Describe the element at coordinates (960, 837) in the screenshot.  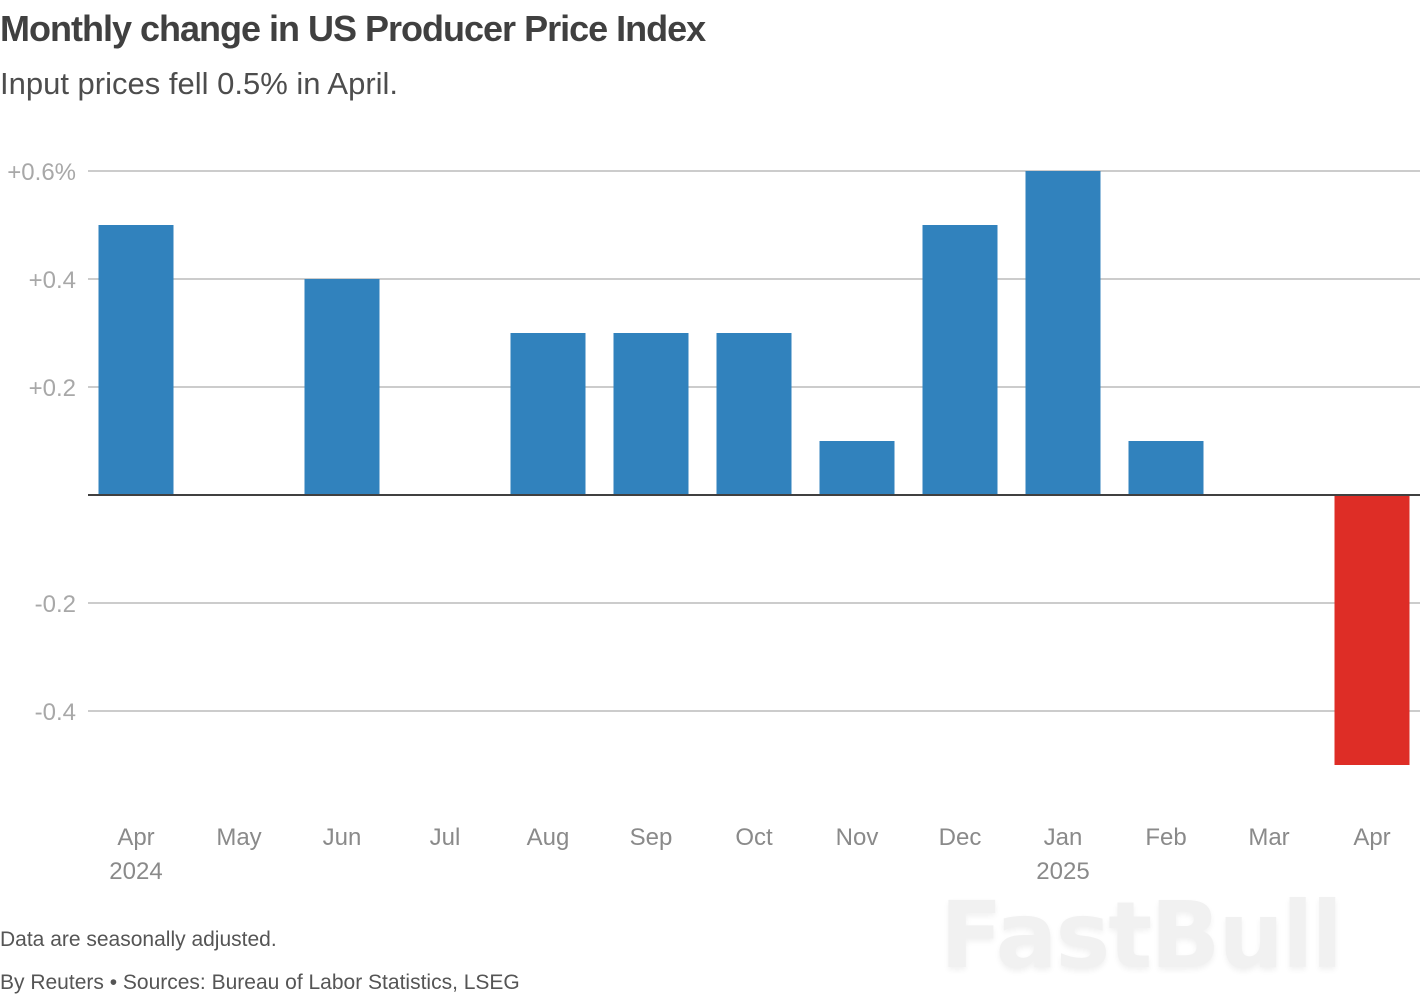
I see `x-tick-label: Dec` at that location.